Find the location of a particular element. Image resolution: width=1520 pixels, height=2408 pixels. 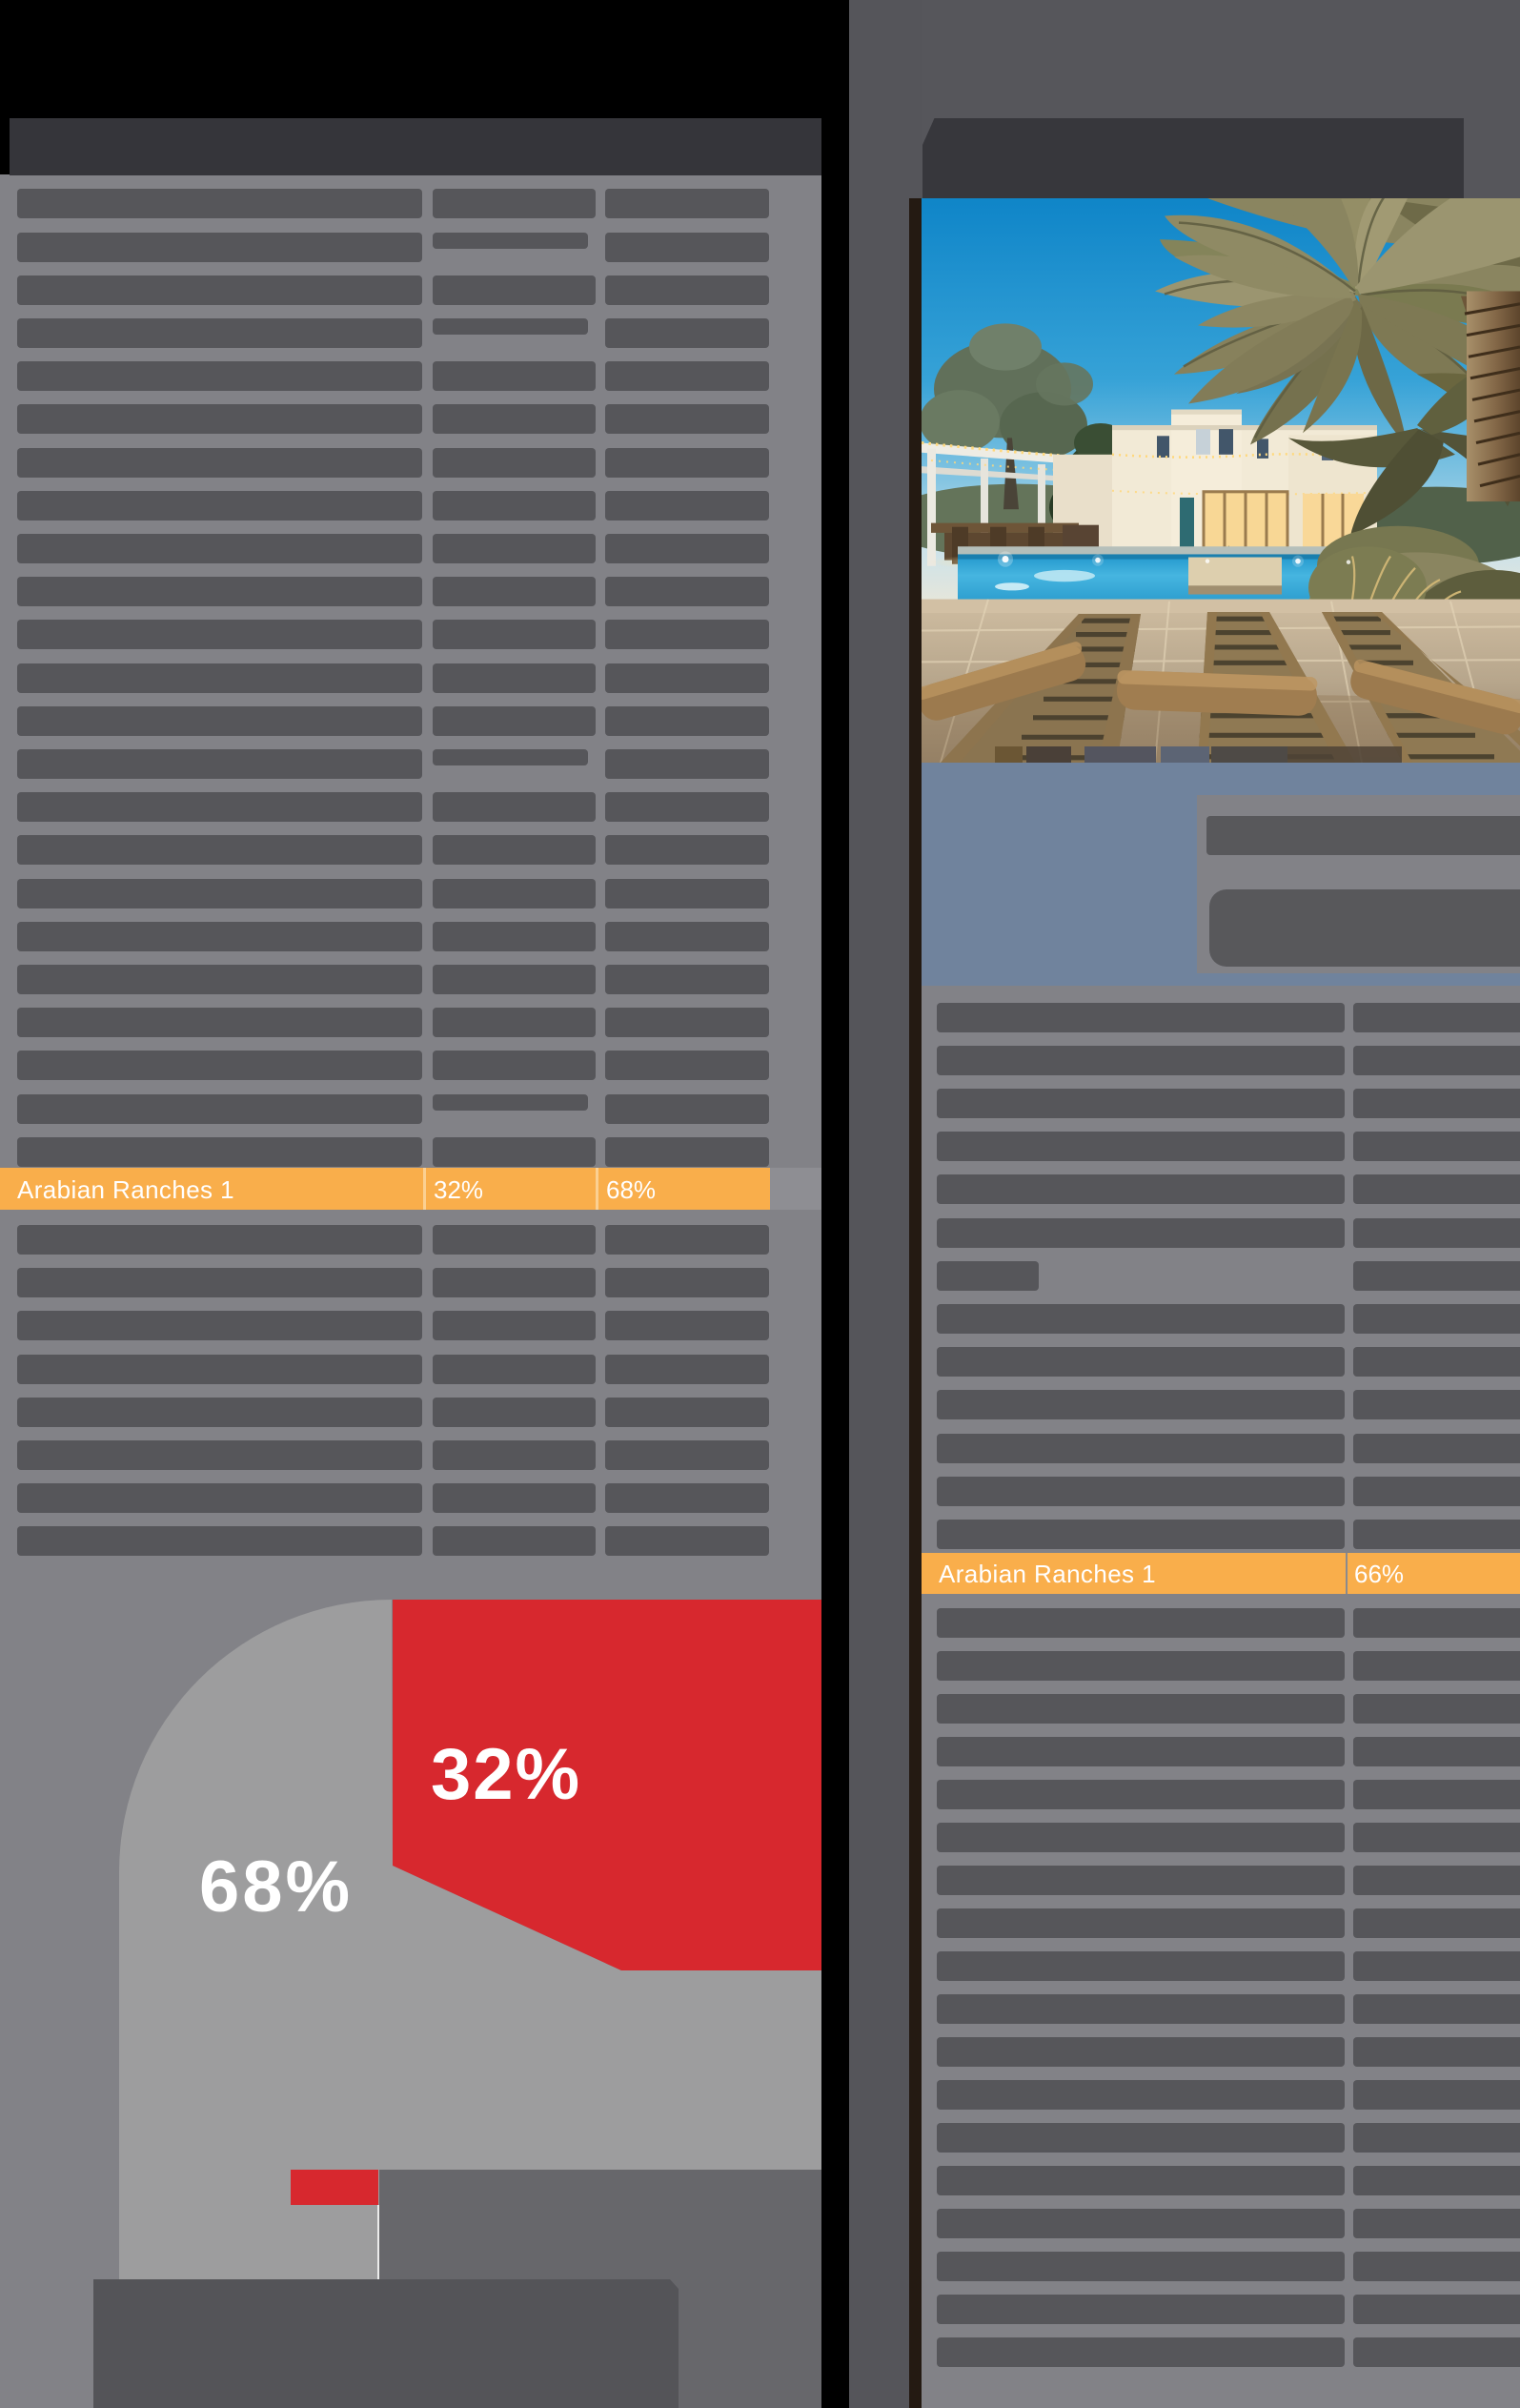

svg-text: 68% is located at coordinates (276, 1887).